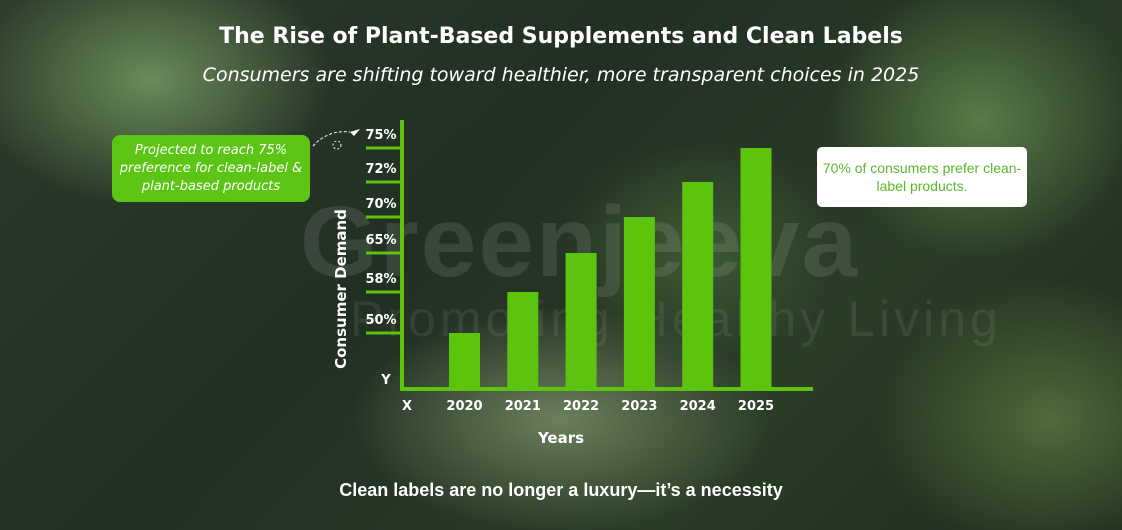  I want to click on y-tick-label: 58%, so click(380, 279).